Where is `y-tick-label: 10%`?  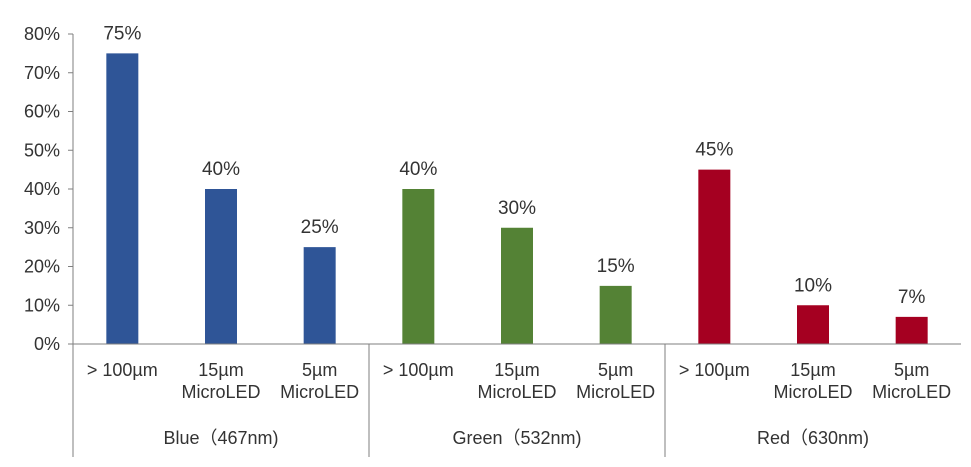 y-tick-label: 10% is located at coordinates (42, 305).